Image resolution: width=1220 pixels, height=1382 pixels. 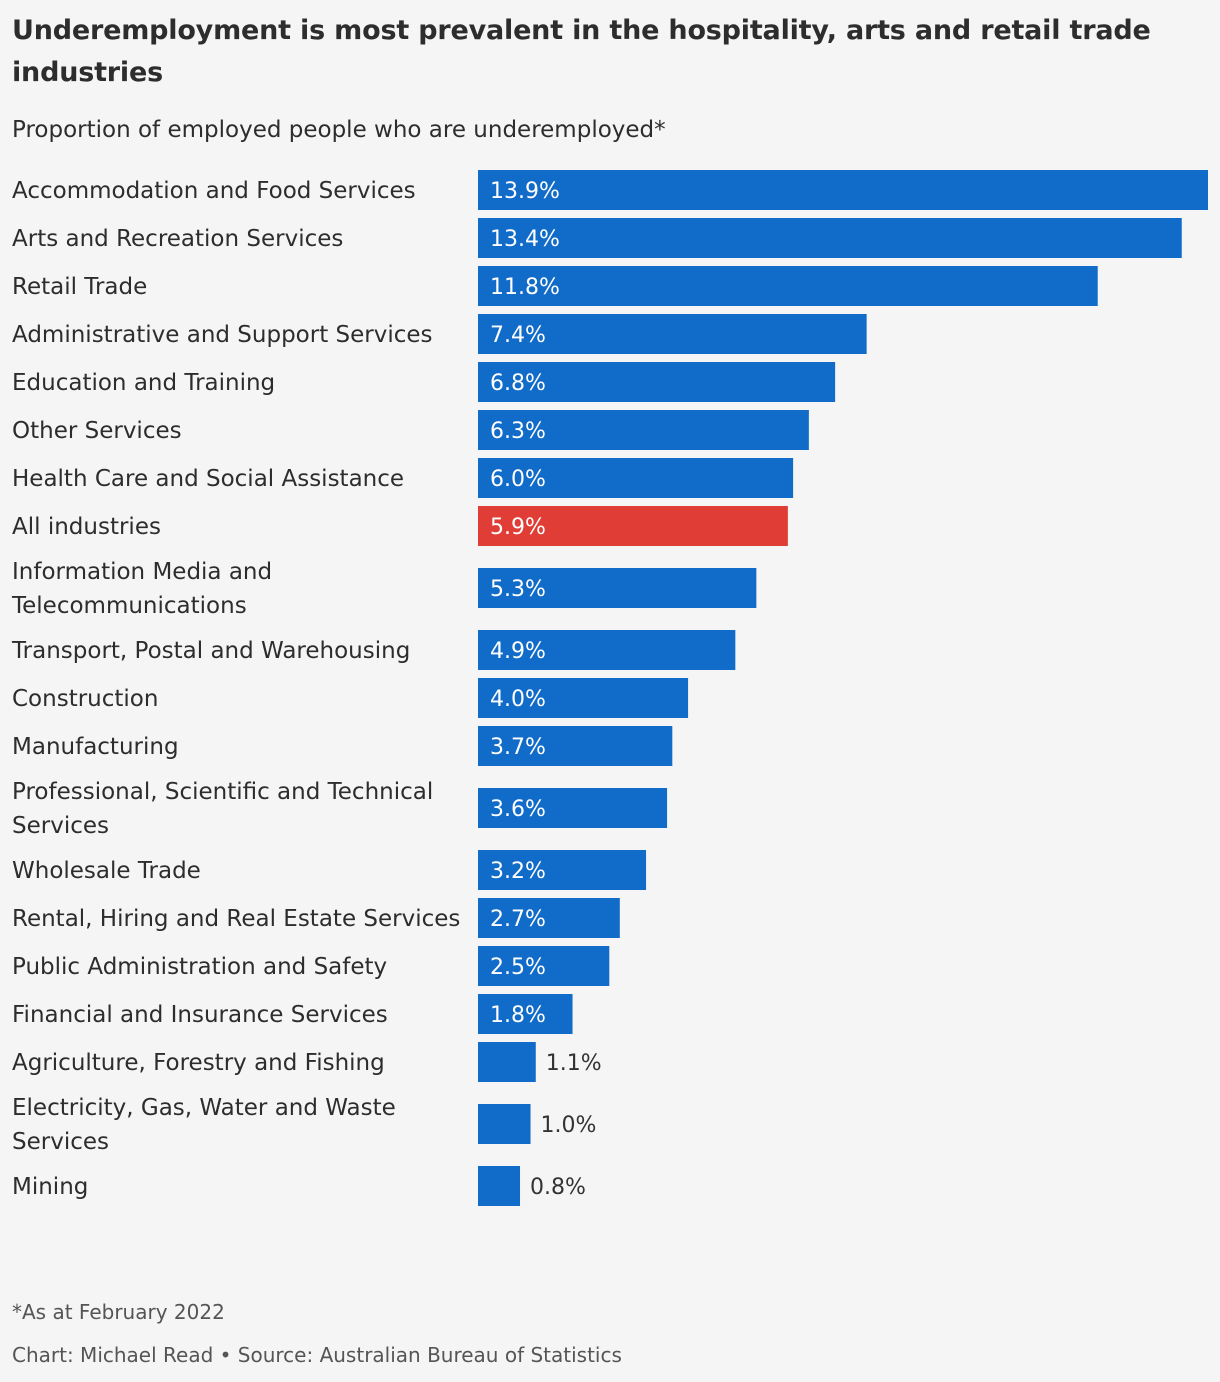 What do you see at coordinates (525, 239) in the screenshot?
I see `value-label: 13.4%` at bounding box center [525, 239].